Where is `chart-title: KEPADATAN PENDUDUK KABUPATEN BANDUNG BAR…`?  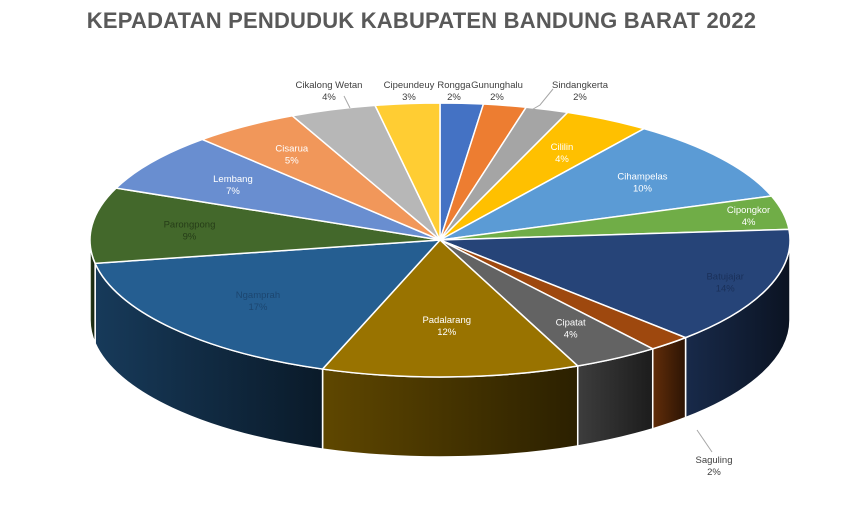 chart-title: KEPADATAN PENDUDUK KABUPATEN BANDUNG BAR… is located at coordinates (421, 20).